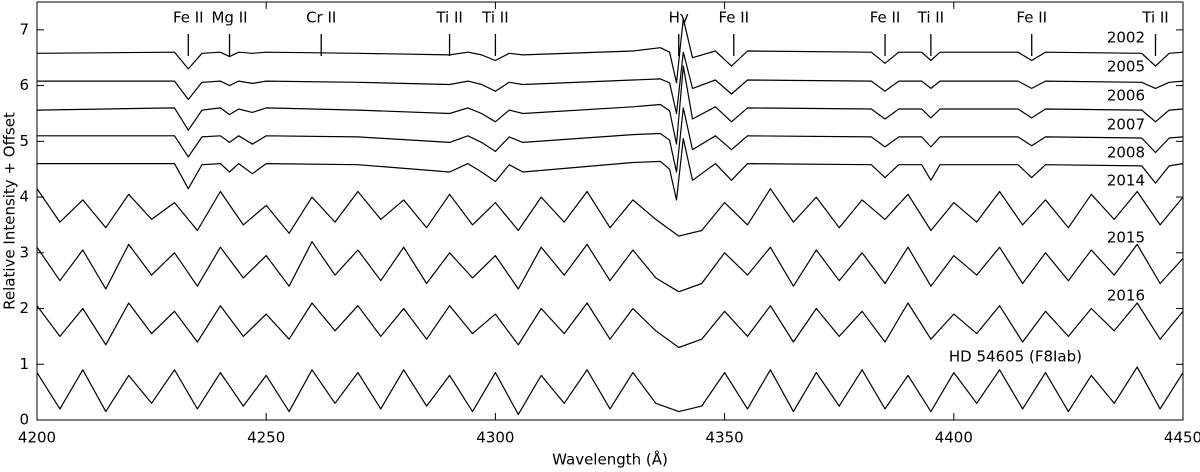 The height and width of the screenshot is (472, 1200). What do you see at coordinates (1182, 438) in the screenshot?
I see `x-tick-label: 4450` at bounding box center [1182, 438].